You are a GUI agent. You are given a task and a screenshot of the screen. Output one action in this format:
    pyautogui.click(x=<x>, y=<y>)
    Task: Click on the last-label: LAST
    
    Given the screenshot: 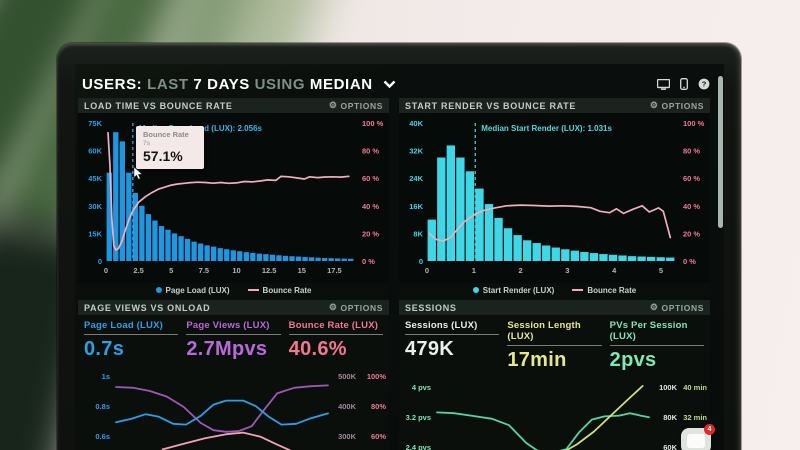 What is the action you would take?
    pyautogui.click(x=168, y=84)
    